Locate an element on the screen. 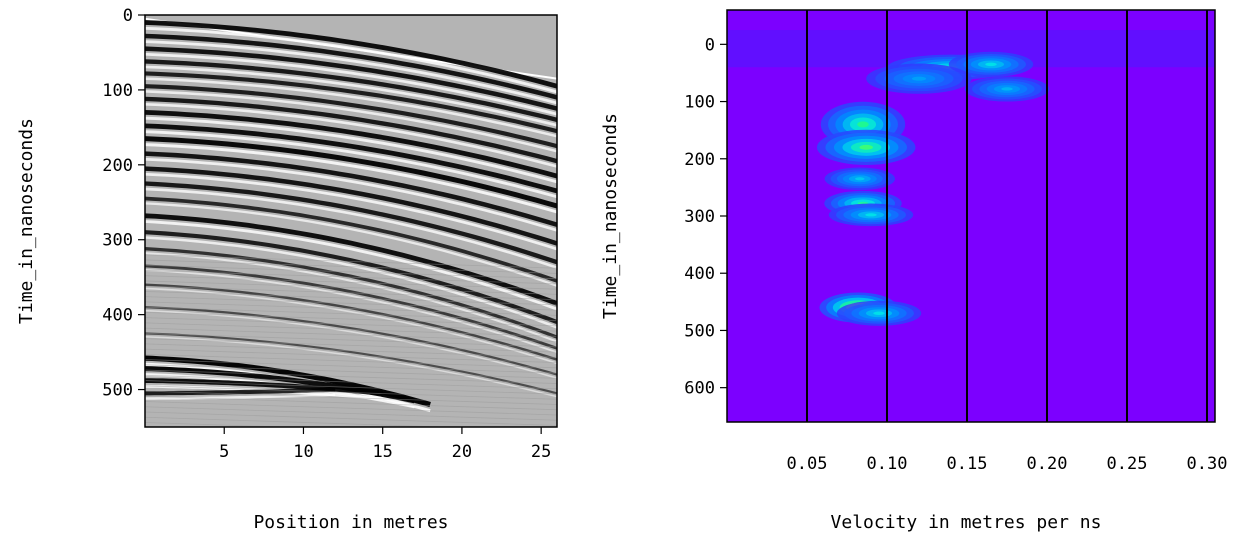 Image resolution: width=1245 pixels, height=537 pixels. gather-y-ticks: 0 100 200 300 400 500 is located at coordinates (123, 203).